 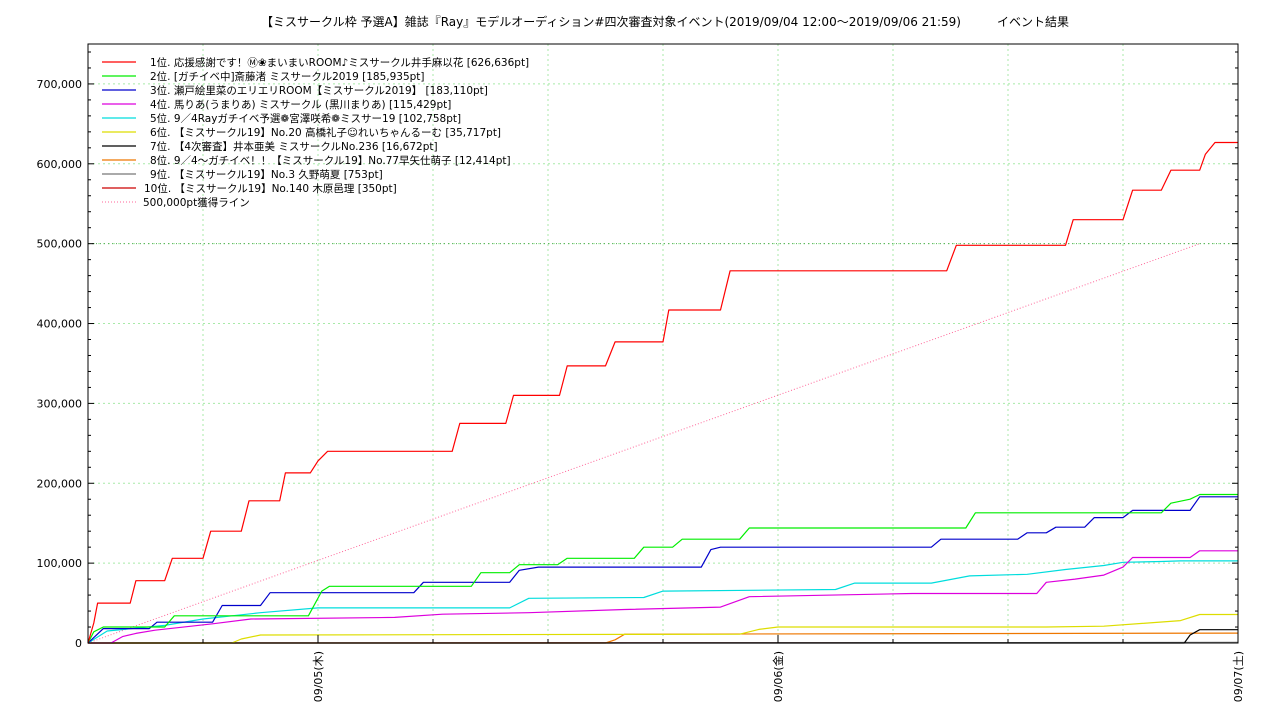 What do you see at coordinates (60, 324) in the screenshot?
I see `y-tick-label: 400,000` at bounding box center [60, 324].